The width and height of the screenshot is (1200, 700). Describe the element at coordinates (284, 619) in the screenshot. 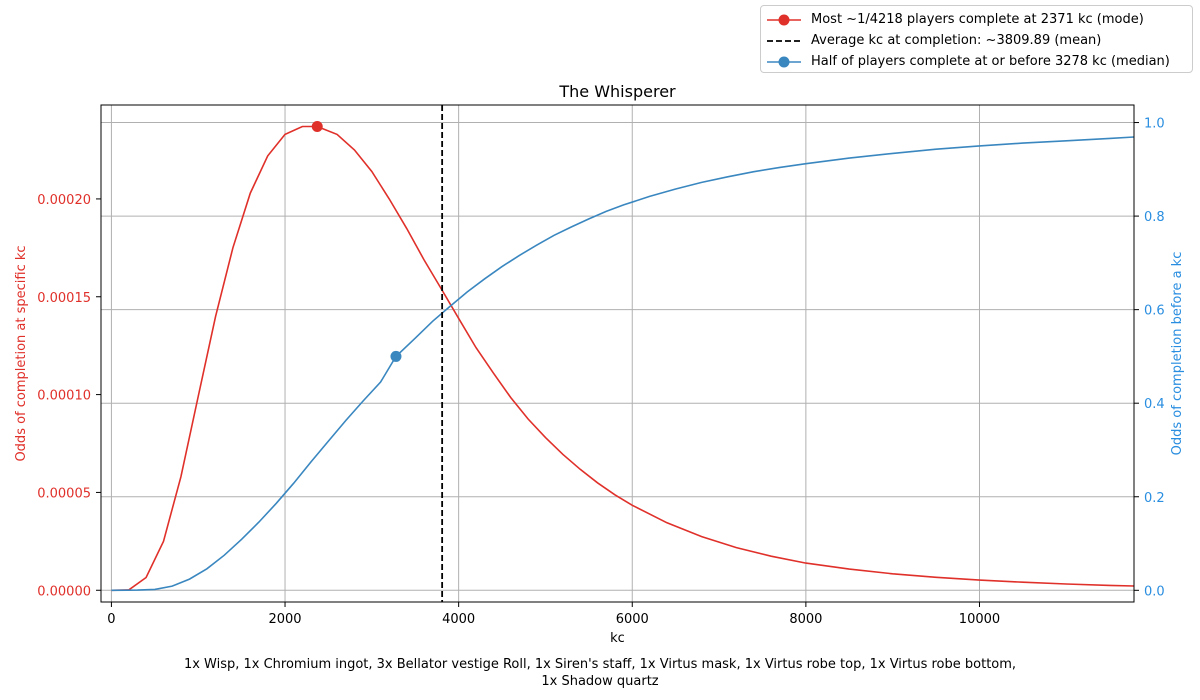

I see `x-tick-label: 2000` at that location.